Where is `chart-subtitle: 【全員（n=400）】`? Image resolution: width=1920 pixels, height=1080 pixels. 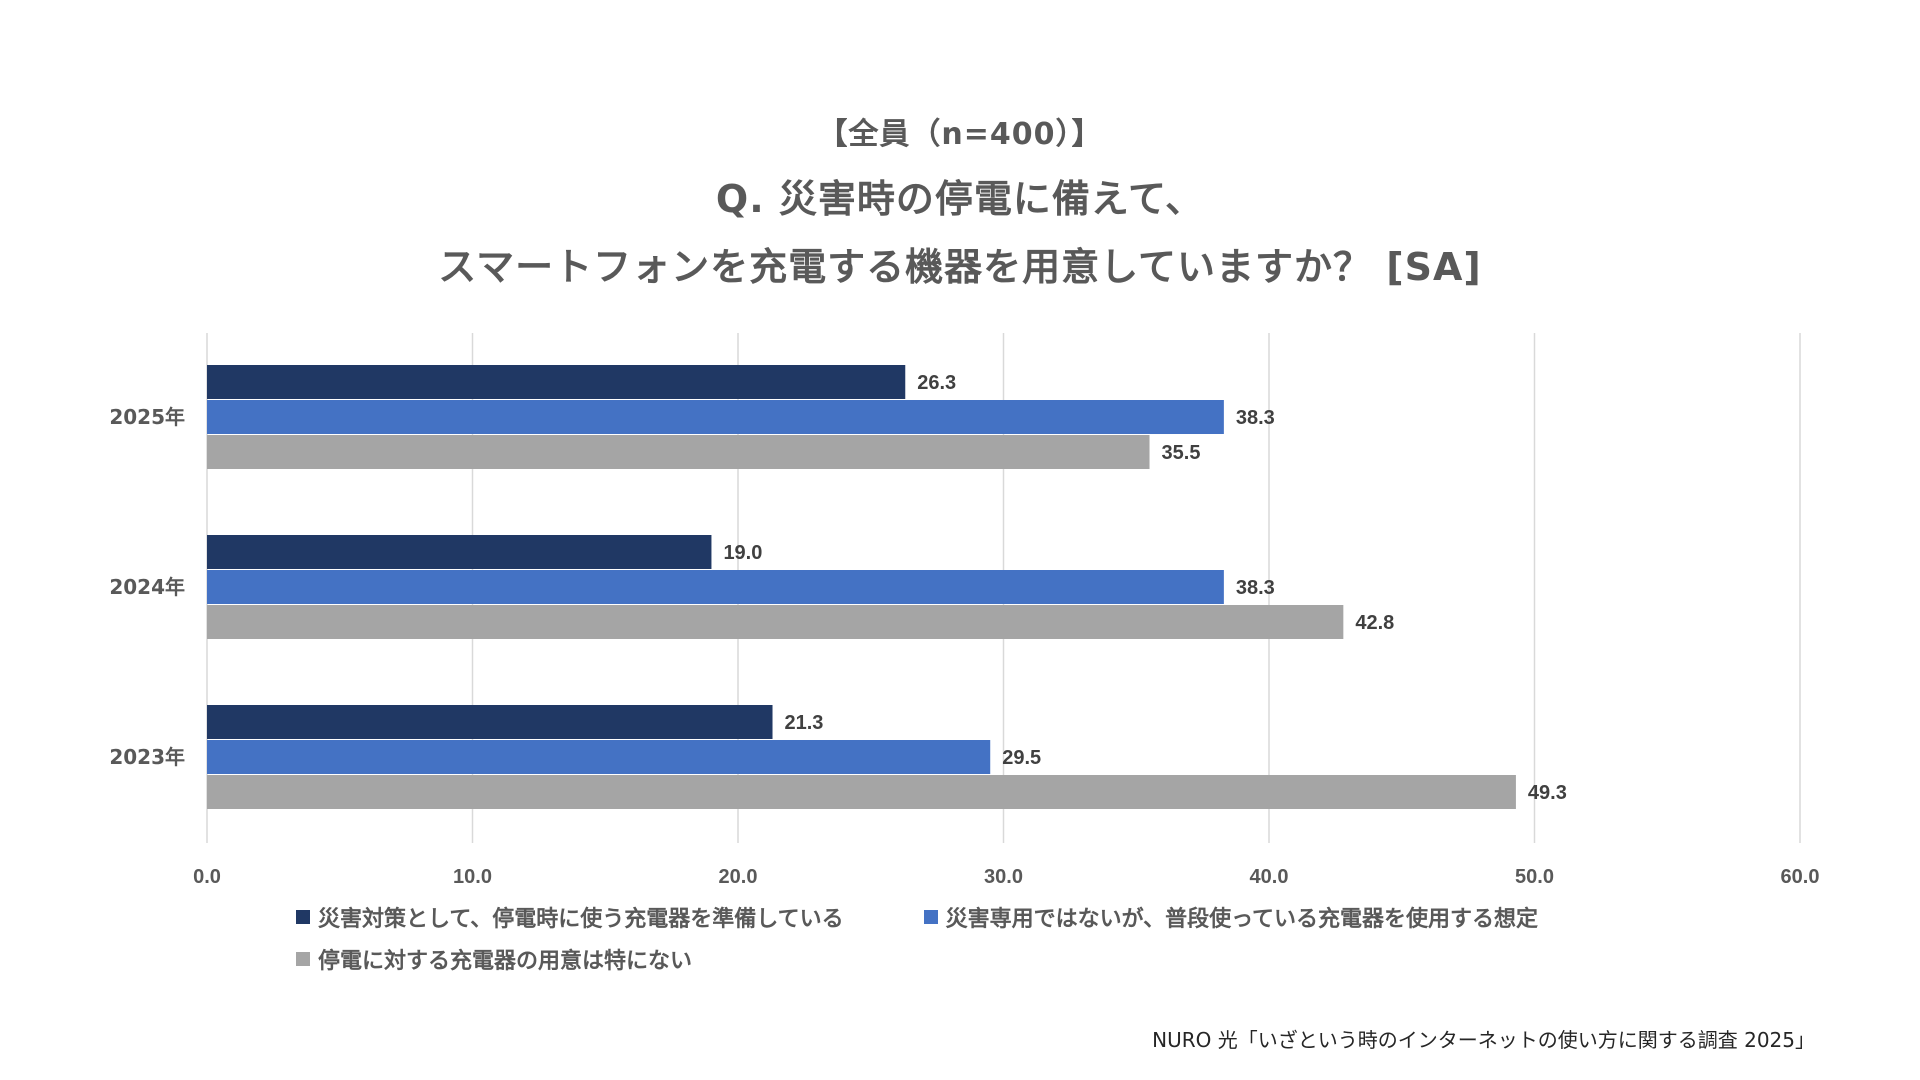 chart-subtitle: 【全員（n=400）】 is located at coordinates (960, 134).